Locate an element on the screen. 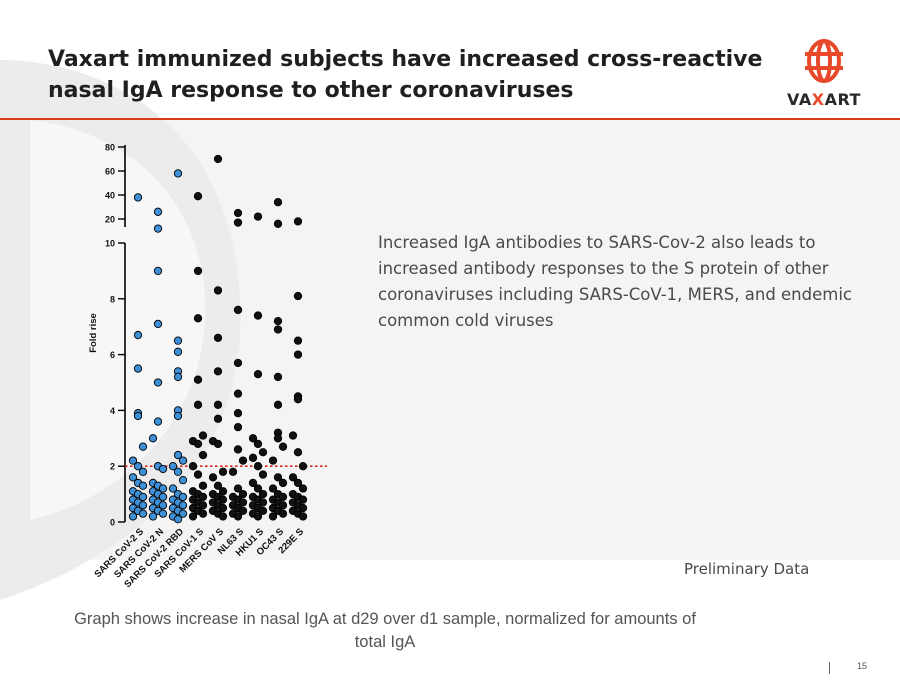 This screenshot has width=900, height=695. y-tick-label-10: 10 is located at coordinates (110, 244).